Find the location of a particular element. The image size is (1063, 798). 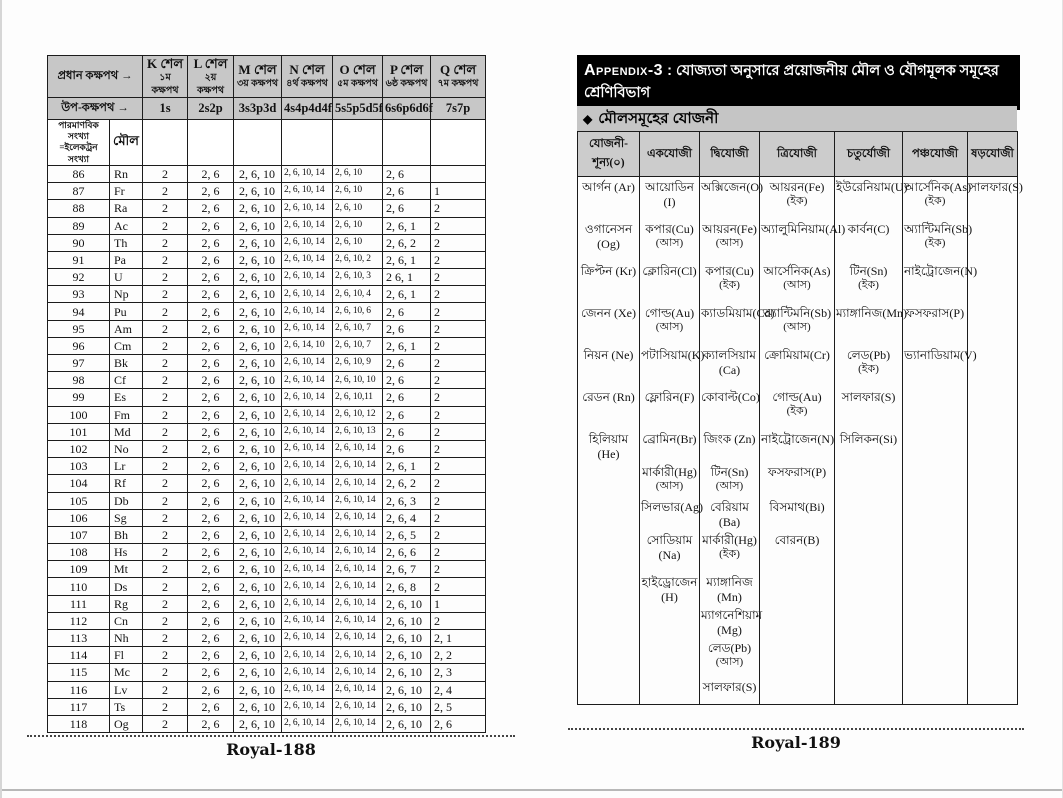

element-symbol-cell: Sg is located at coordinates (126, 517).